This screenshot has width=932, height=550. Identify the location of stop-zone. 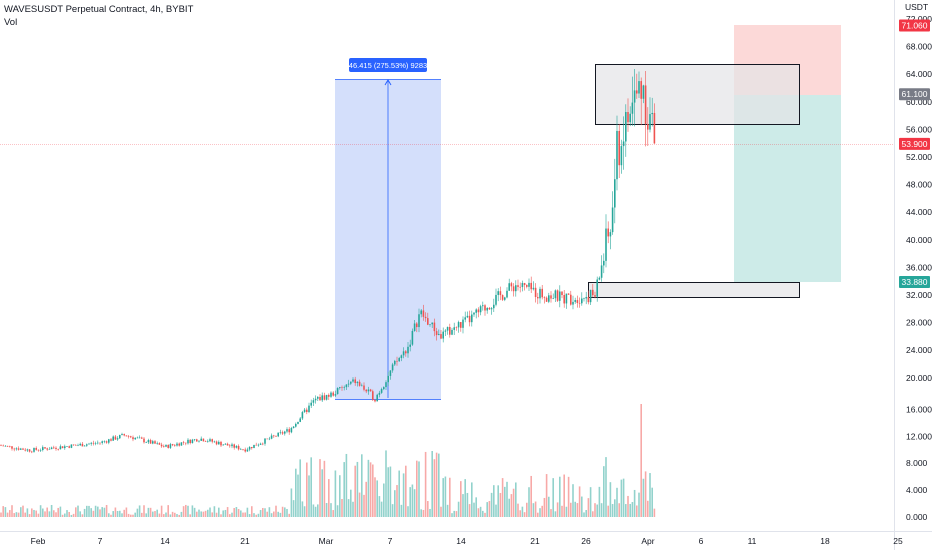
(787, 188).